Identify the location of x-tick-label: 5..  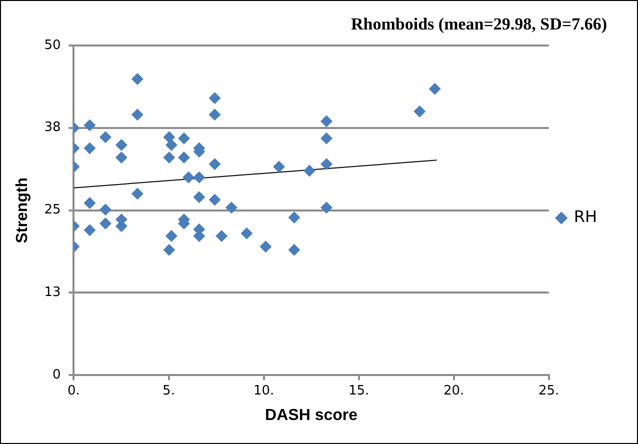
(168, 390).